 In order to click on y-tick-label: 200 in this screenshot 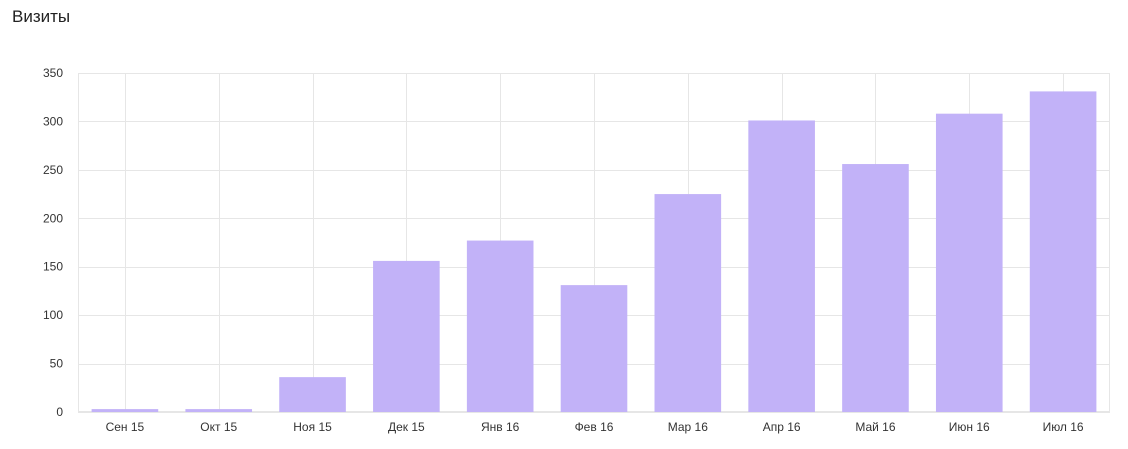, I will do `click(53, 218)`.